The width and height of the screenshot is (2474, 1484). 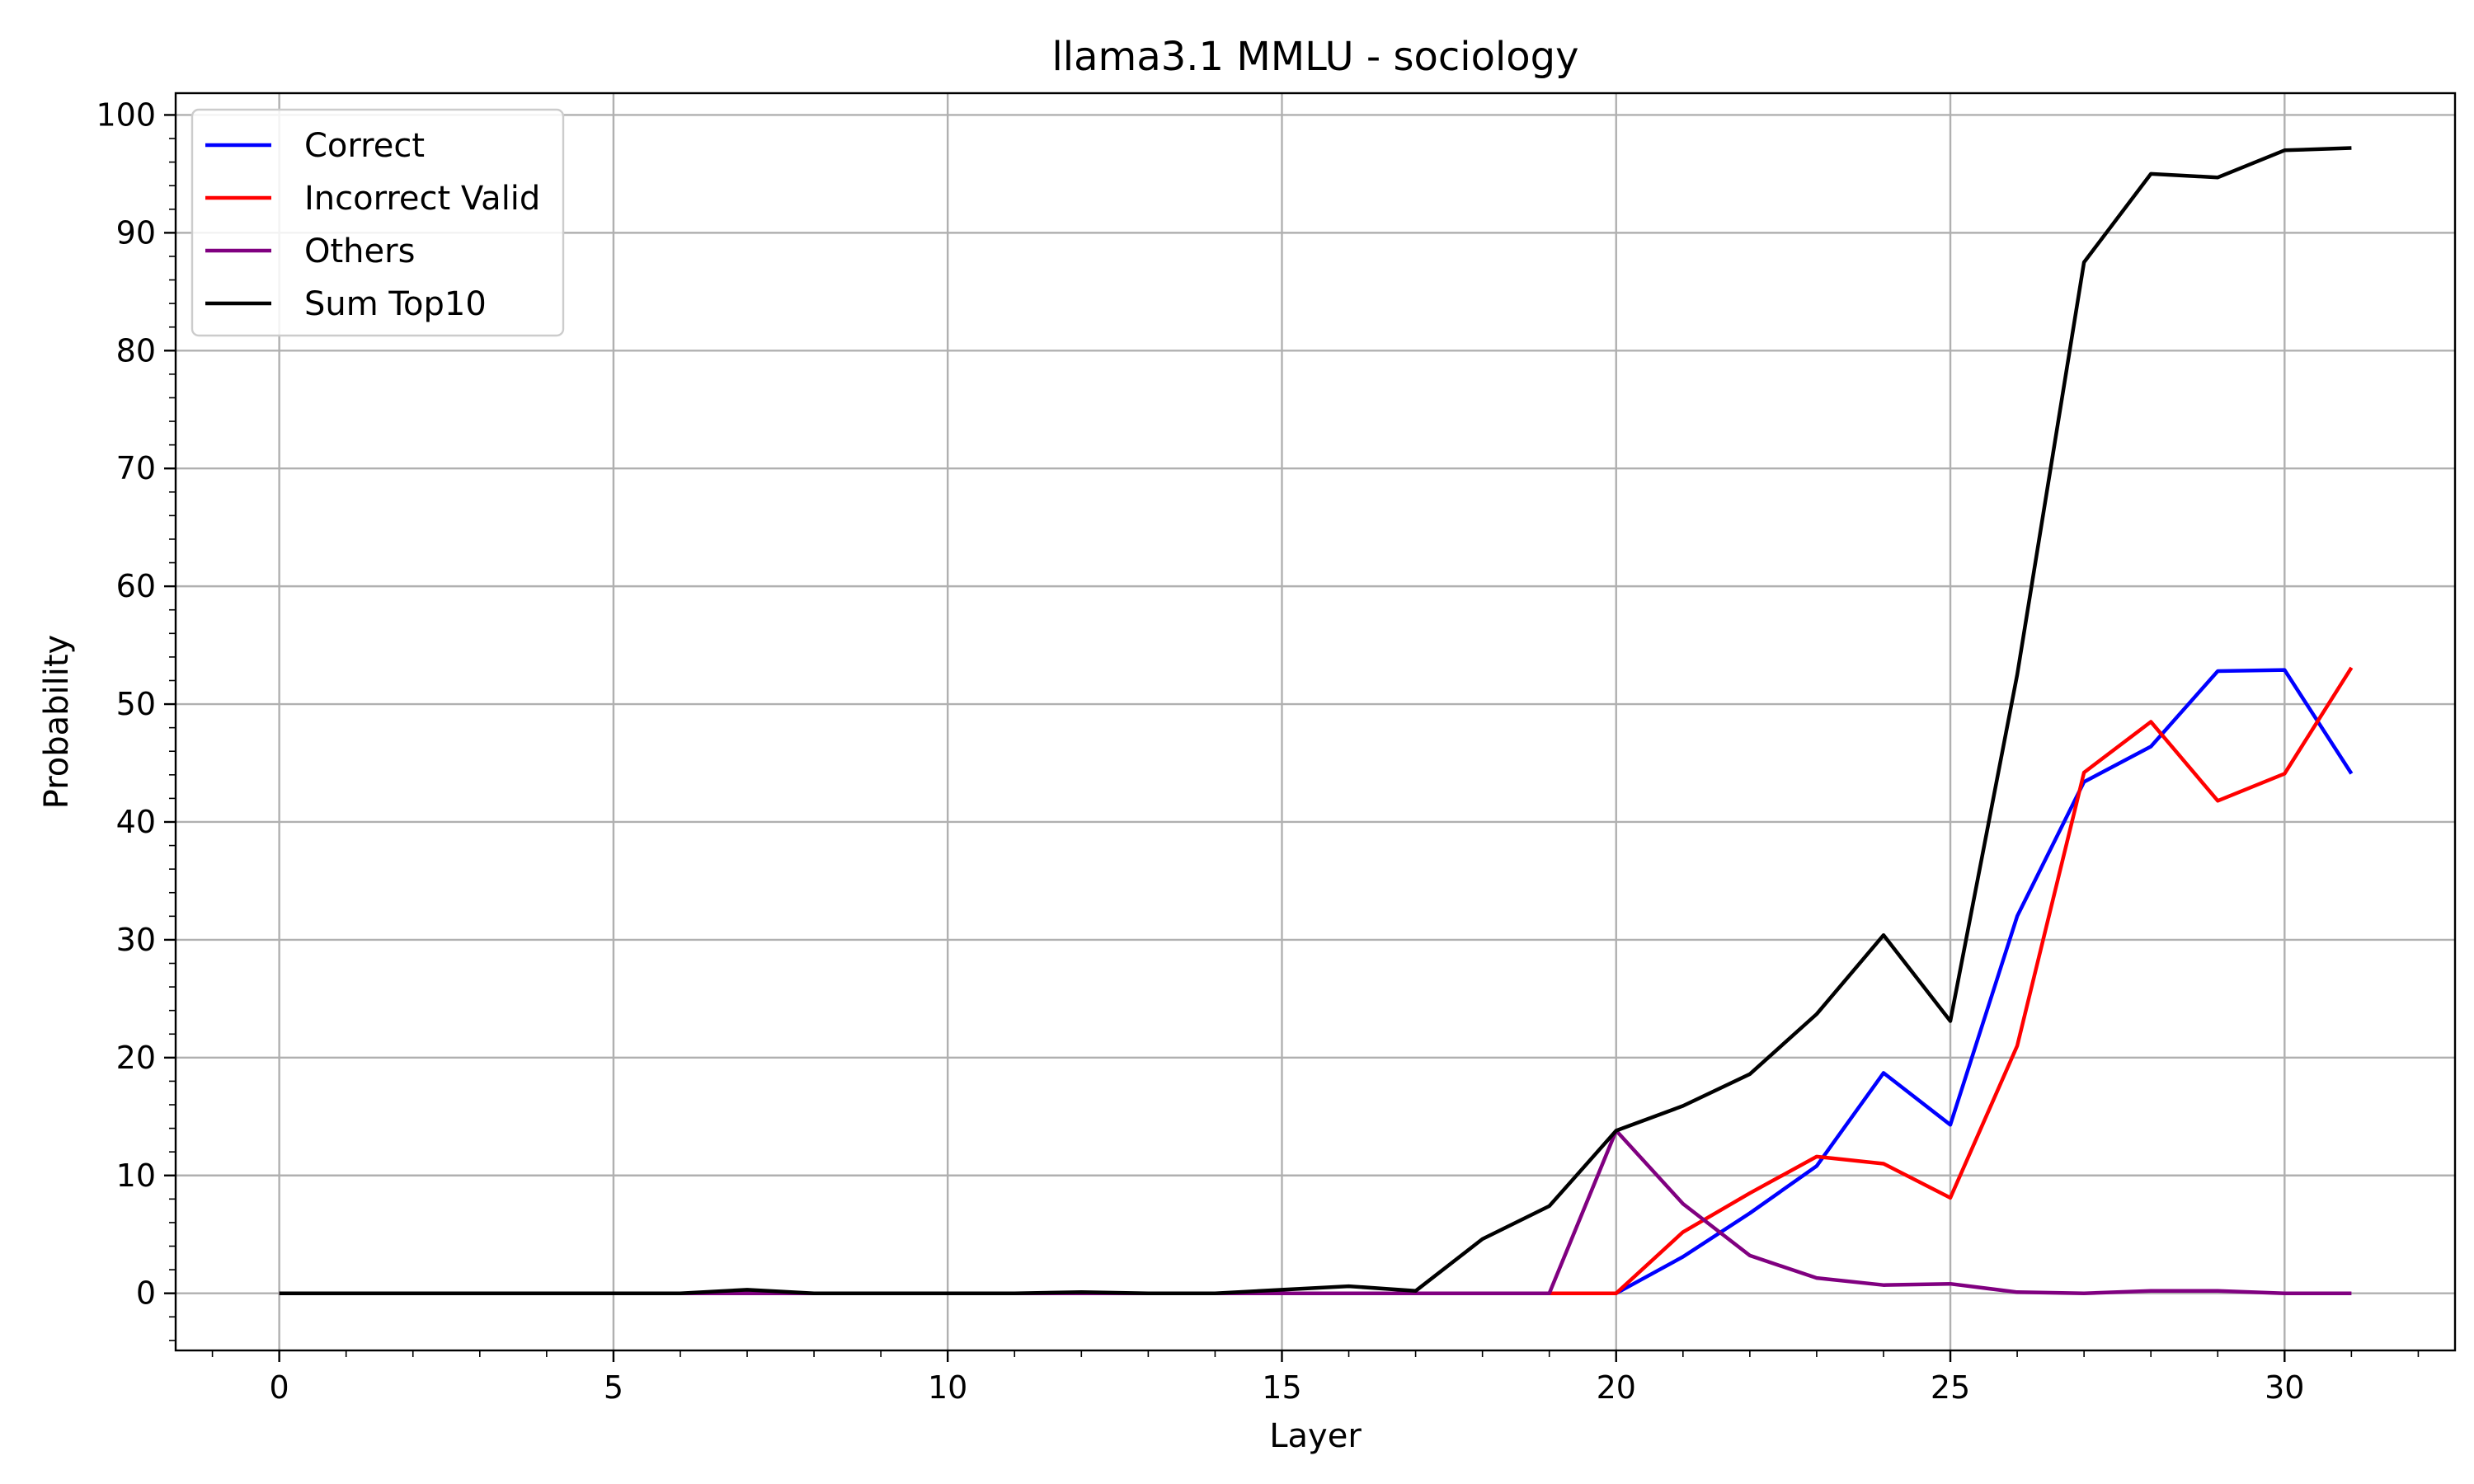 I want to click on x-tick-label: 25, so click(x=1950, y=1387).